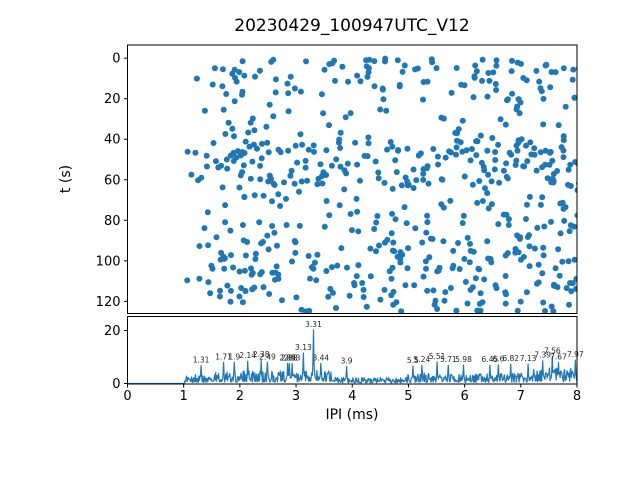  Describe the element at coordinates (320, 357) in the screenshot. I see `peak-annotation: 3.44` at that location.